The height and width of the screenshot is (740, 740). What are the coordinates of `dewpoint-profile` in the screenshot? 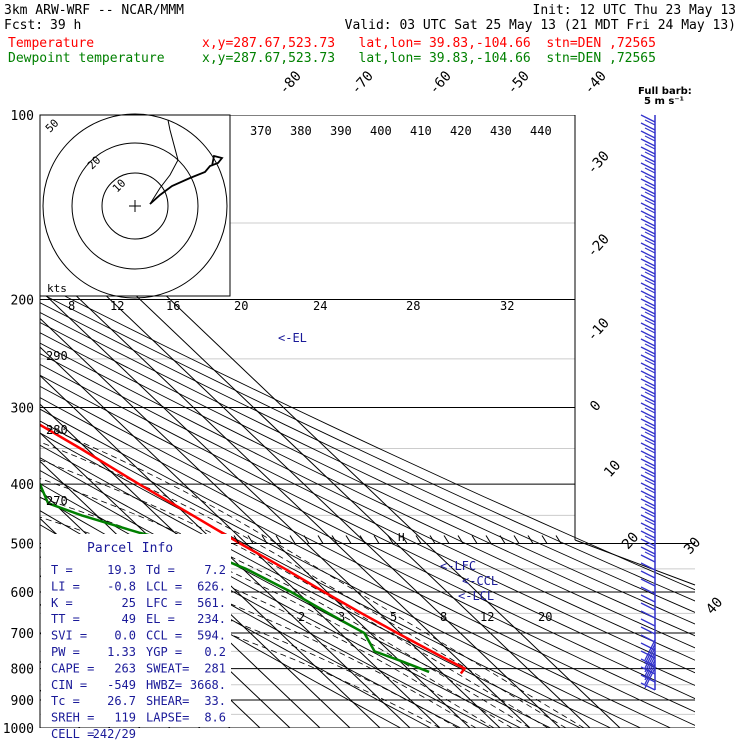 It's located at (235, 578).